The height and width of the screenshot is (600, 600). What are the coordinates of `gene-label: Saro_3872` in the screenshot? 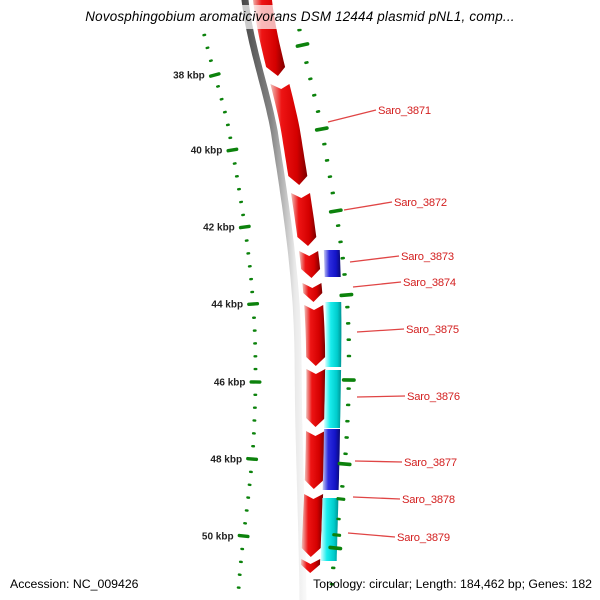 It's located at (420, 203).